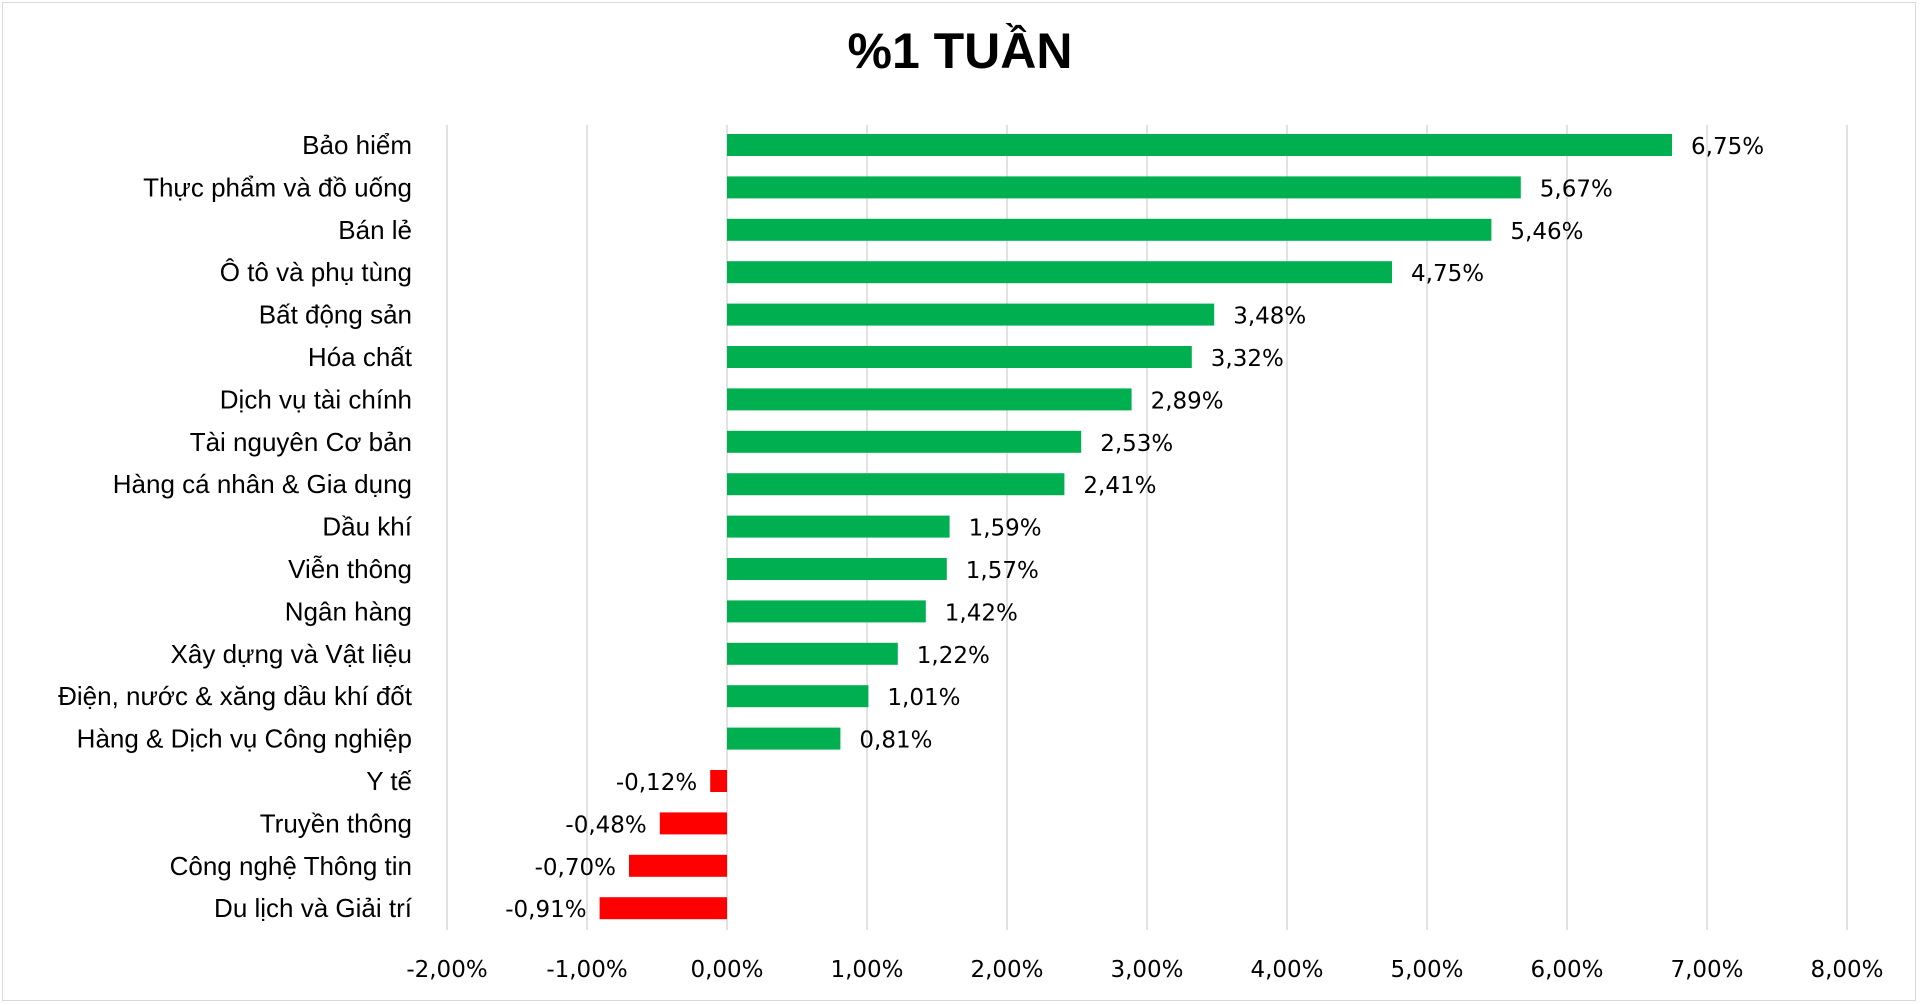  I want to click on category-label: Xây dựng và Vật liệu, so click(291, 654).